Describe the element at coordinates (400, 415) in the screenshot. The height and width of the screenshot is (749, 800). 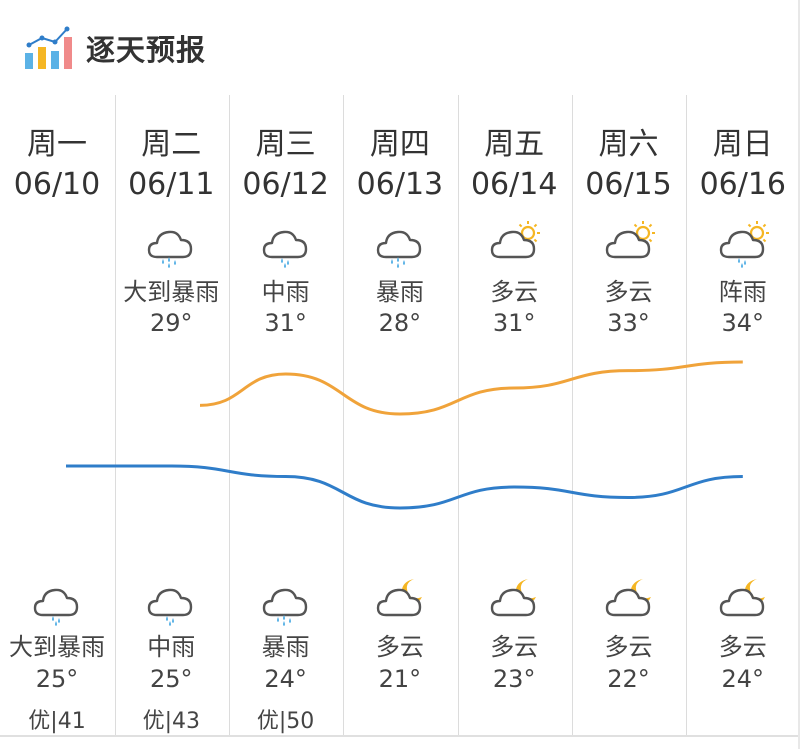
I see `day-column: 周四 06/13 暴雨 28° 多云 21°` at that location.